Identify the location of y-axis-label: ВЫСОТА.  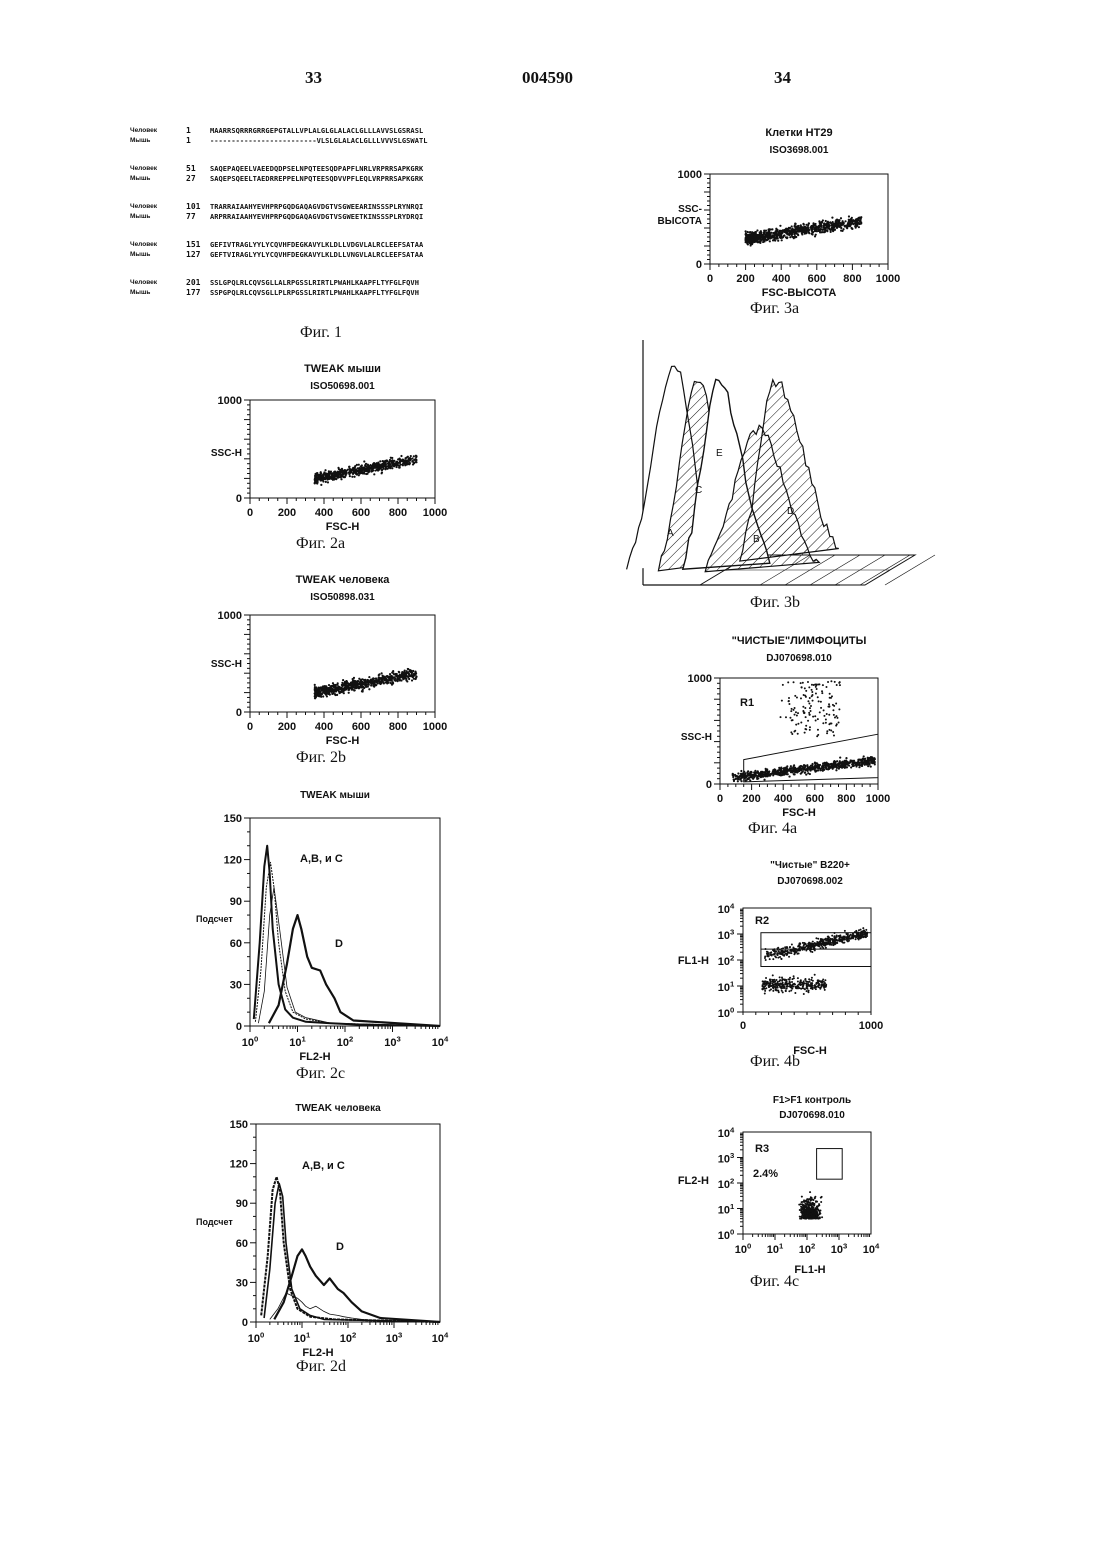
(680, 221).